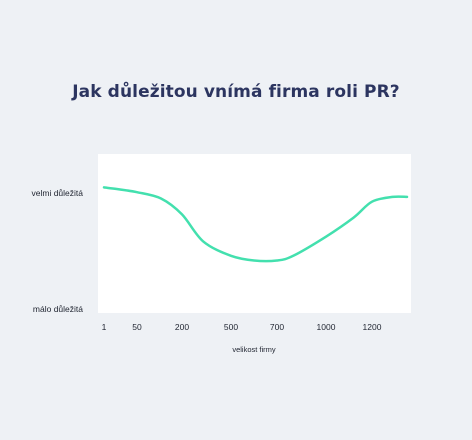  Describe the element at coordinates (58, 309) in the screenshot. I see `y-label-bottom: málo důležitá` at that location.